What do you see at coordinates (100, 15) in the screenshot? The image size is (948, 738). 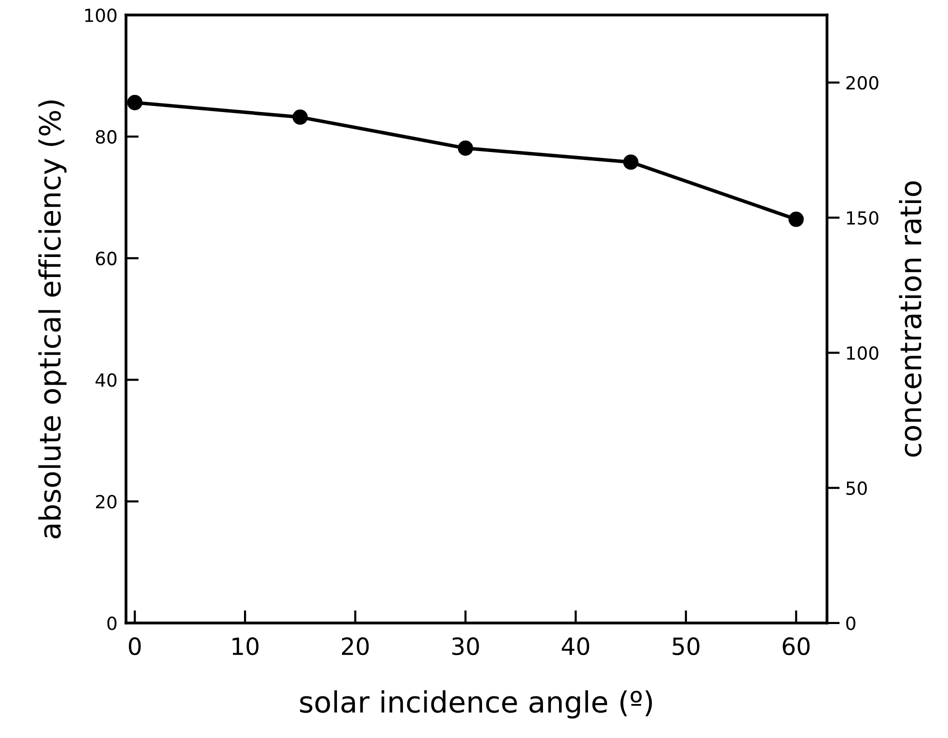 I see `y-tick-label: 100` at bounding box center [100, 15].